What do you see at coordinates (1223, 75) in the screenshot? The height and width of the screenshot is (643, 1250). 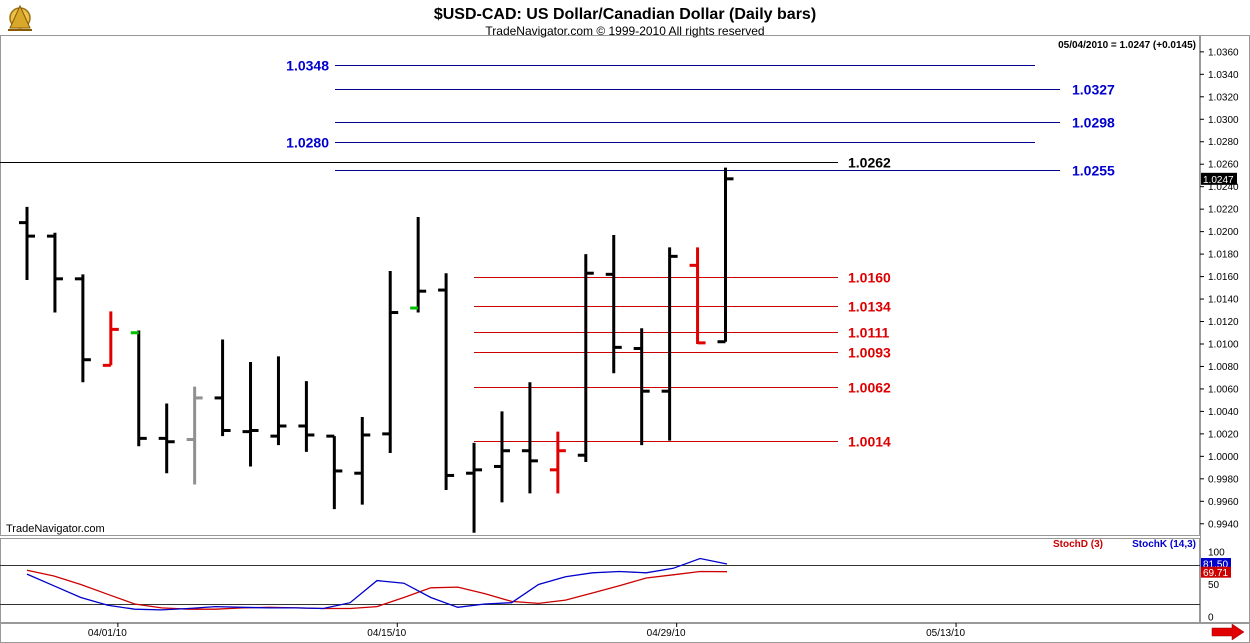 I see `price-tick-label: 1.0340` at bounding box center [1223, 75].